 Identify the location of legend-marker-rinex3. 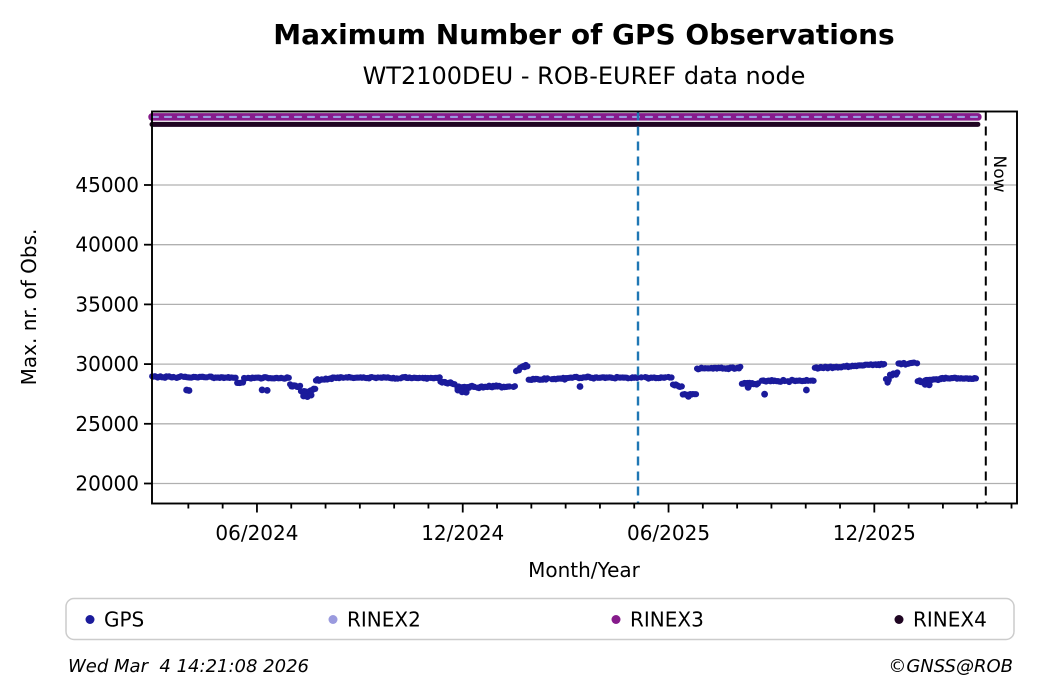
(616, 619).